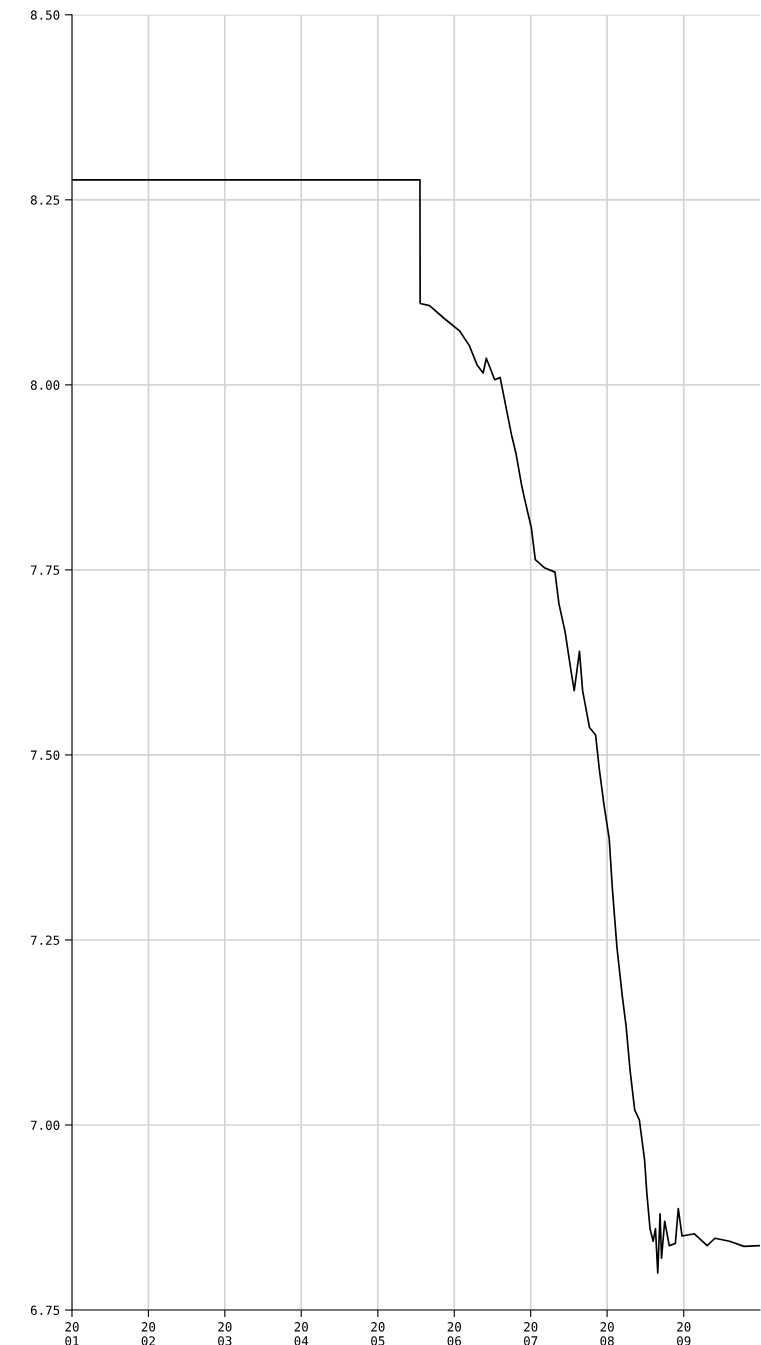  Describe the element at coordinates (45, 570) in the screenshot. I see `y-tick-label: 7.75` at that location.